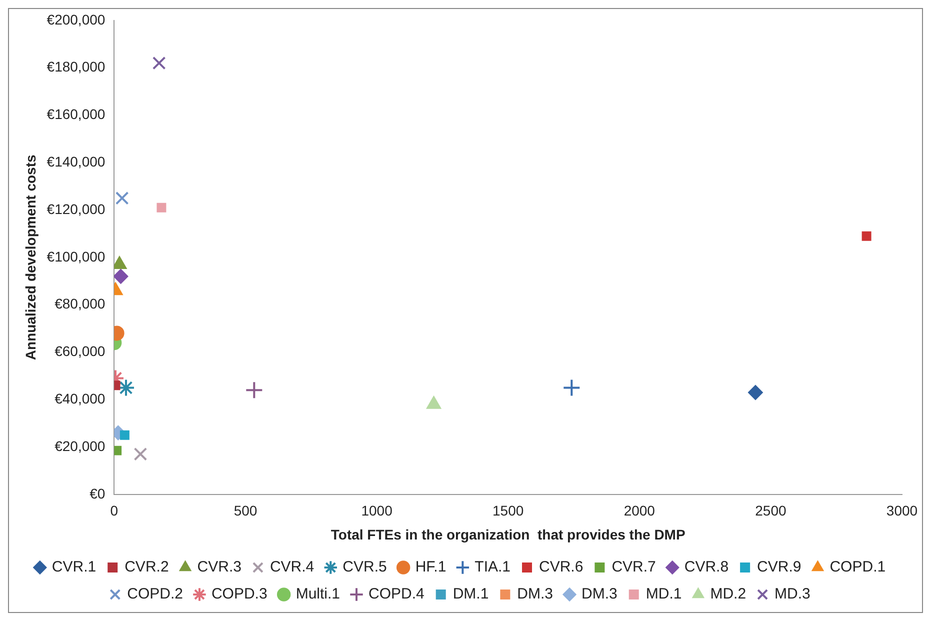 The width and height of the screenshot is (931, 623). What do you see at coordinates (728, 594) in the screenshot?
I see `legend-label: MD.2` at bounding box center [728, 594].